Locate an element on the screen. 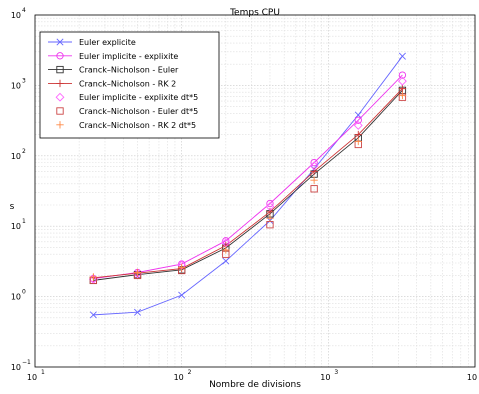 Image resolution: width=479 pixels, height=394 pixels. svg-text: −1 is located at coordinates (26, 362).